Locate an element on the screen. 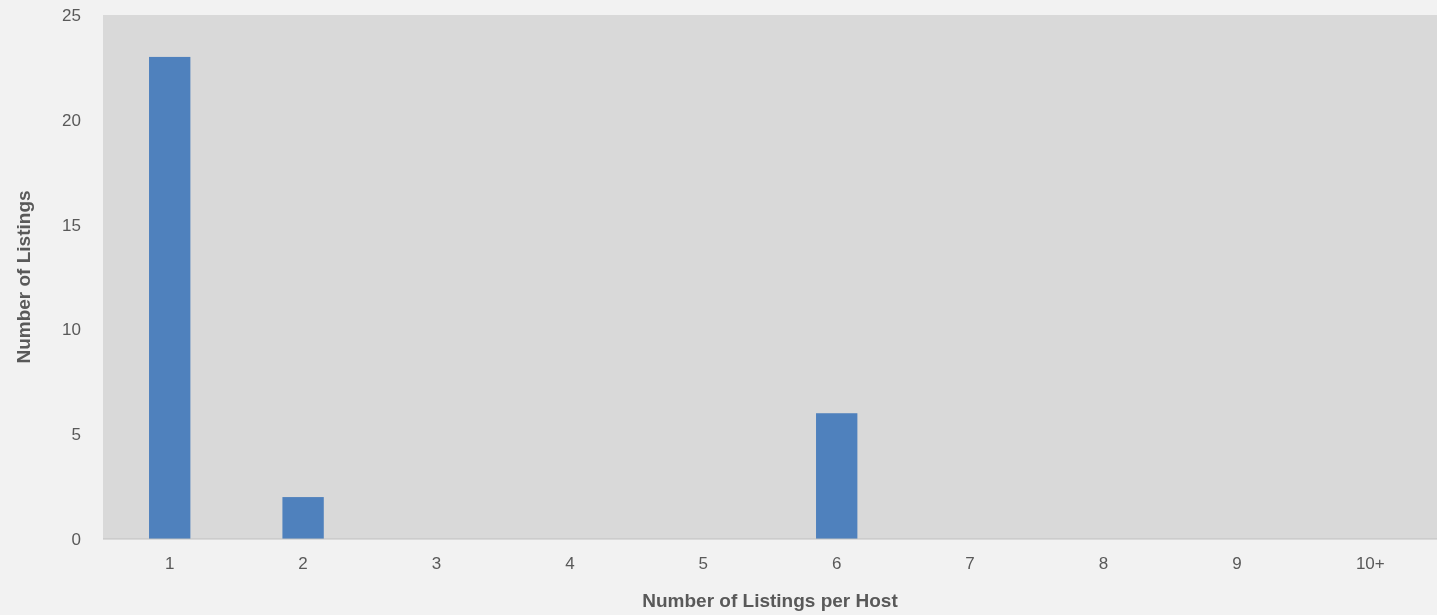 Image resolution: width=1437 pixels, height=615 pixels. x-tick-label: 9 is located at coordinates (1237, 563).